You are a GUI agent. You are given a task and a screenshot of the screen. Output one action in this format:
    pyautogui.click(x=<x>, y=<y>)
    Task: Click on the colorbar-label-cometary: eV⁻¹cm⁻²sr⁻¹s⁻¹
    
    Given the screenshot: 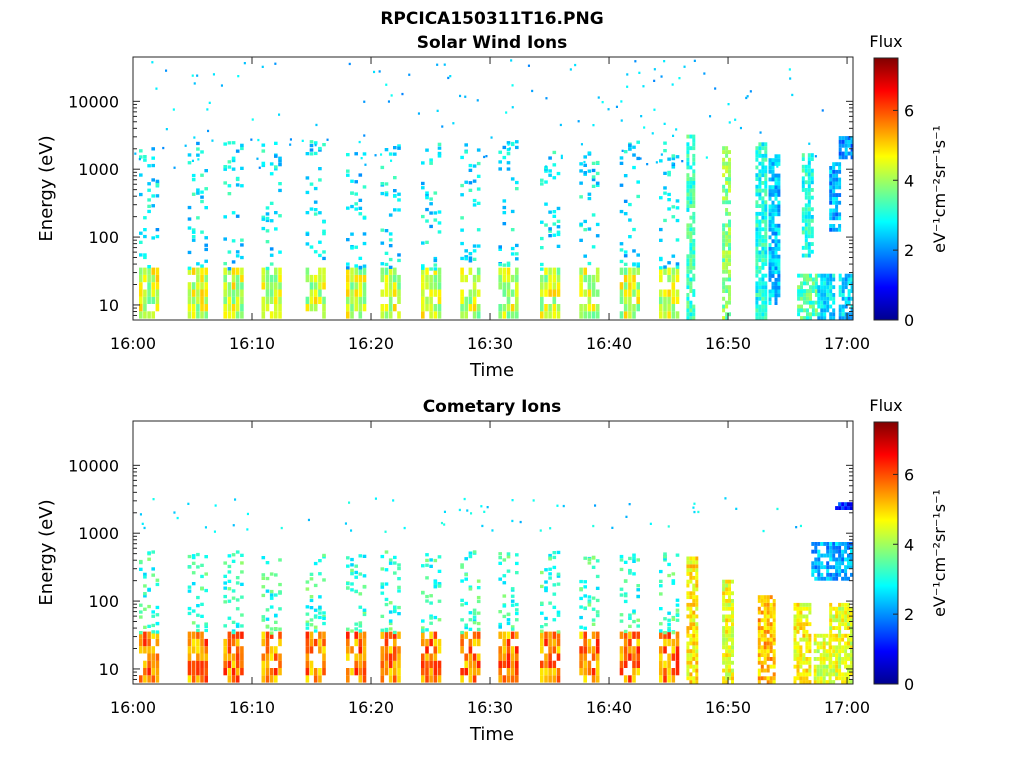 What is the action you would take?
    pyautogui.click(x=939, y=553)
    